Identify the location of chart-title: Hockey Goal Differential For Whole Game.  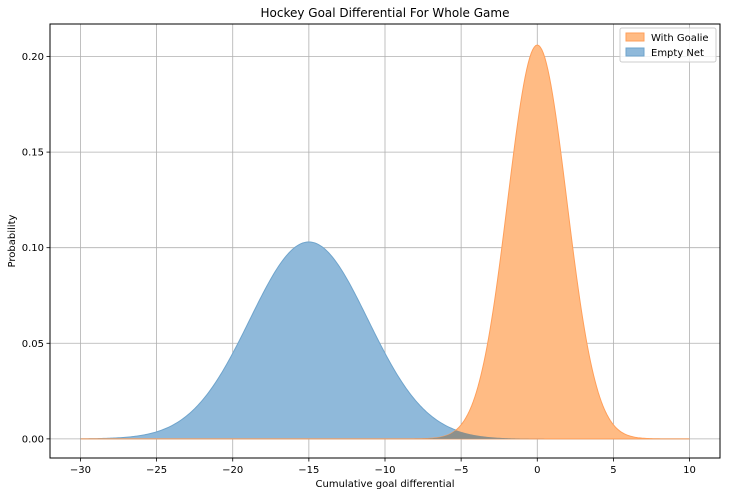
(385, 13).